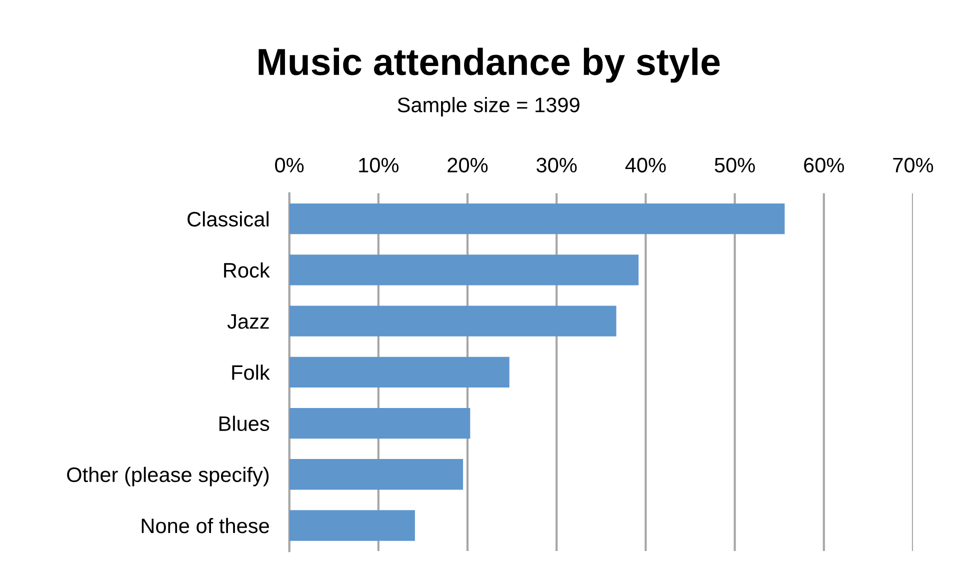 This screenshot has height=577, width=958. What do you see at coordinates (247, 270) in the screenshot?
I see `y-tick-label: Rock` at bounding box center [247, 270].